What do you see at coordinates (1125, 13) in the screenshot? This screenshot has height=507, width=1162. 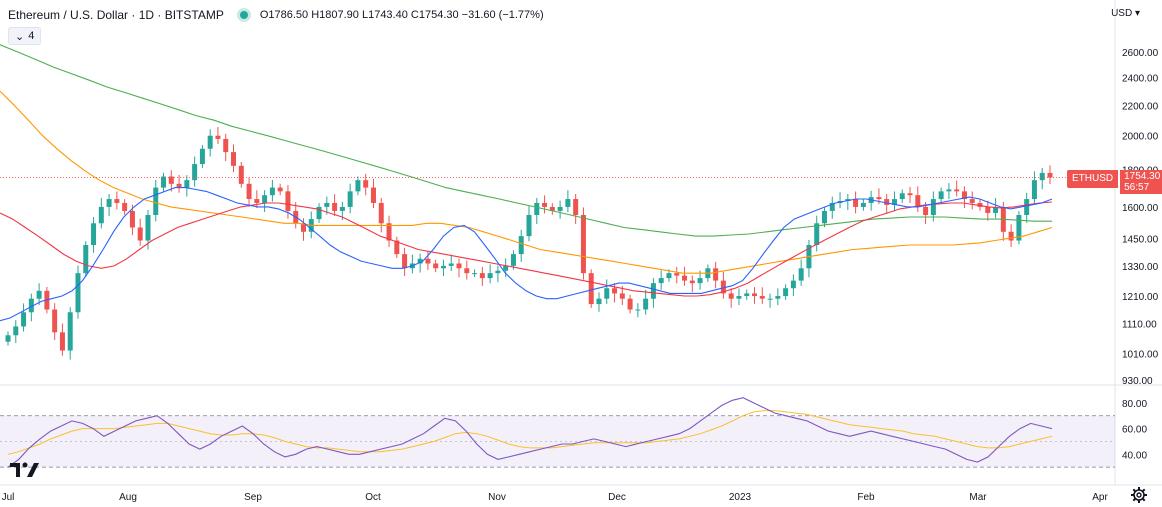 I see `currency-selector: USD ▾` at bounding box center [1125, 13].